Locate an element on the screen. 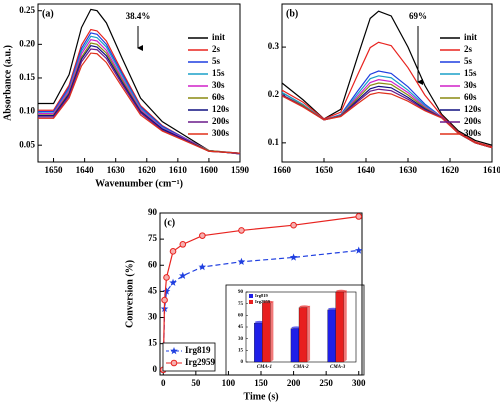  x-tick-label: 1610 is located at coordinates (491, 170).